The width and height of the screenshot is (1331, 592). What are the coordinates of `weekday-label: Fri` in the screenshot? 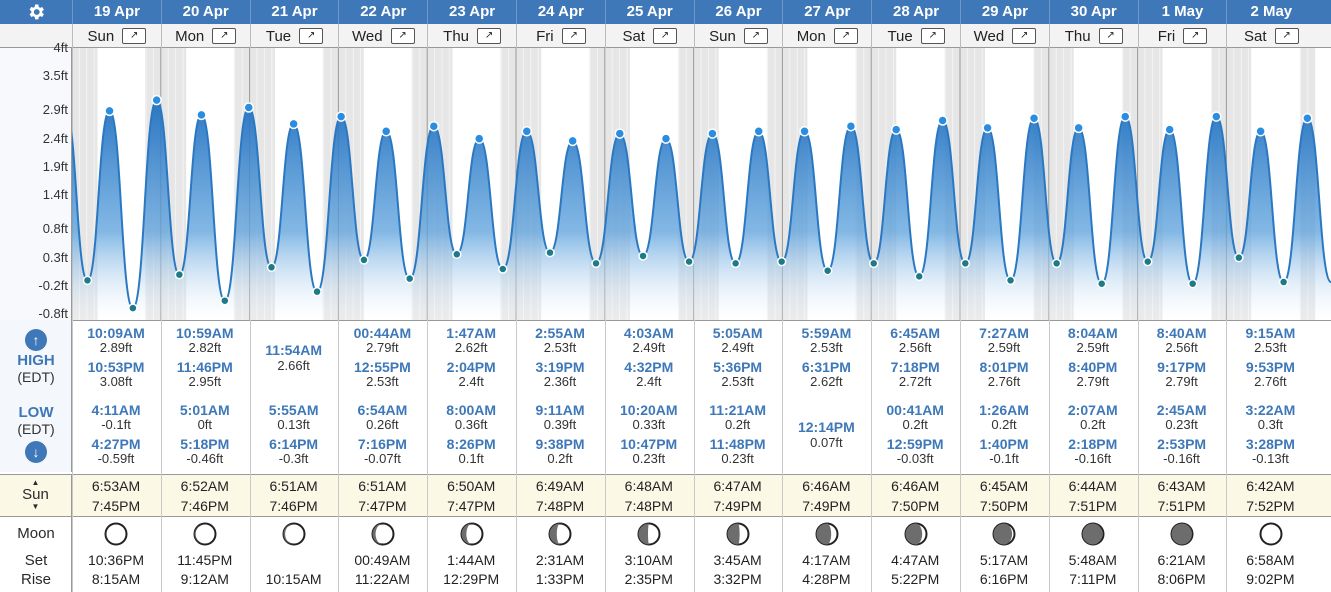 It's located at (545, 36).